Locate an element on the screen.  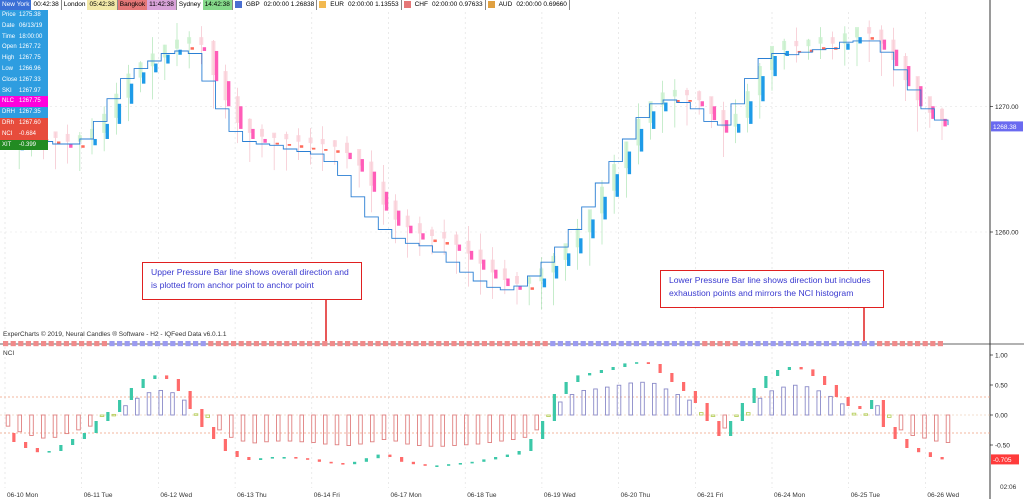
info-row-time: Time 18:00:00 is located at coordinates (24, 37).